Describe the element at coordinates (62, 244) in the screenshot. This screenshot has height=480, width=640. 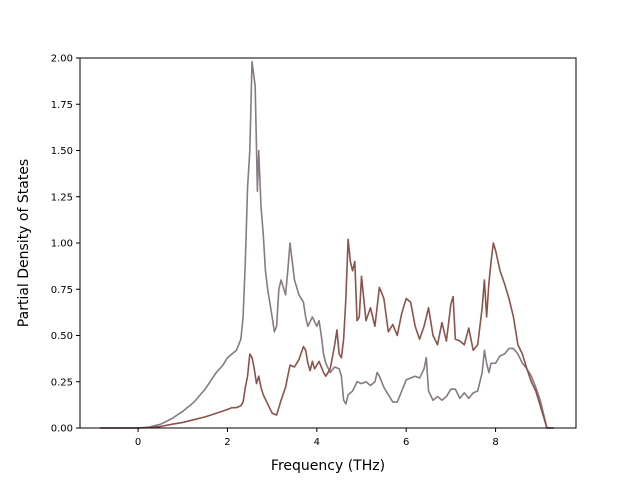
I see `y-tick-label: 1.00` at that location.